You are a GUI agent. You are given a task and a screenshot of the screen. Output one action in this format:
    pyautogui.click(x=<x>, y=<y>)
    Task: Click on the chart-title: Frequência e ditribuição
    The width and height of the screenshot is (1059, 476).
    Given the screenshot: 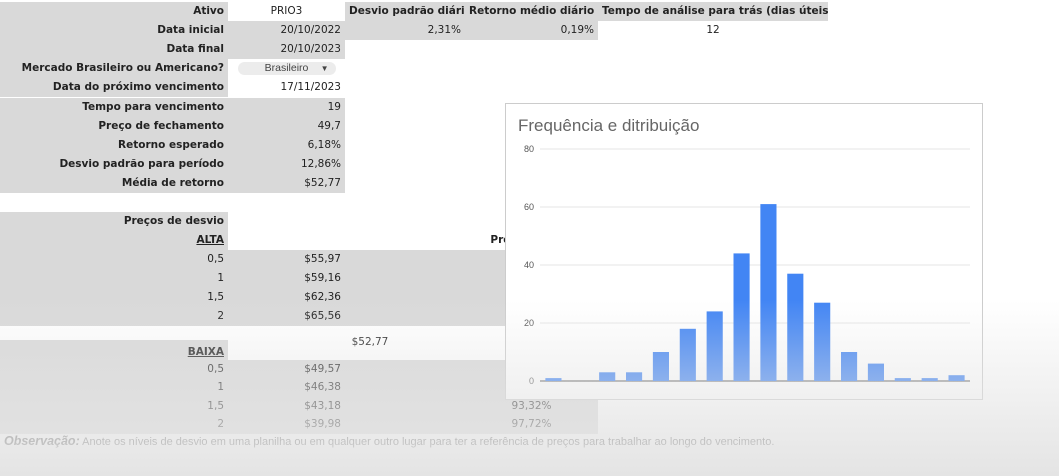 What is the action you would take?
    pyautogui.click(x=609, y=125)
    